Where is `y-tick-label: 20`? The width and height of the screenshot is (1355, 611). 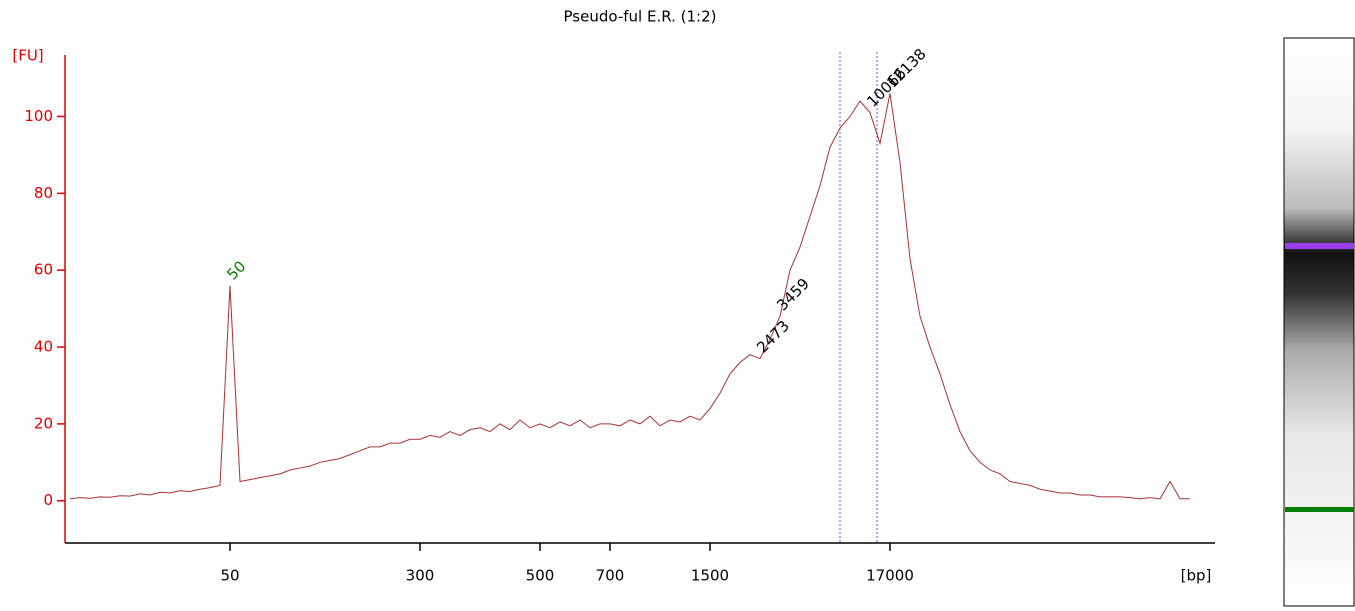 y-tick-label: 20 is located at coordinates (43, 423).